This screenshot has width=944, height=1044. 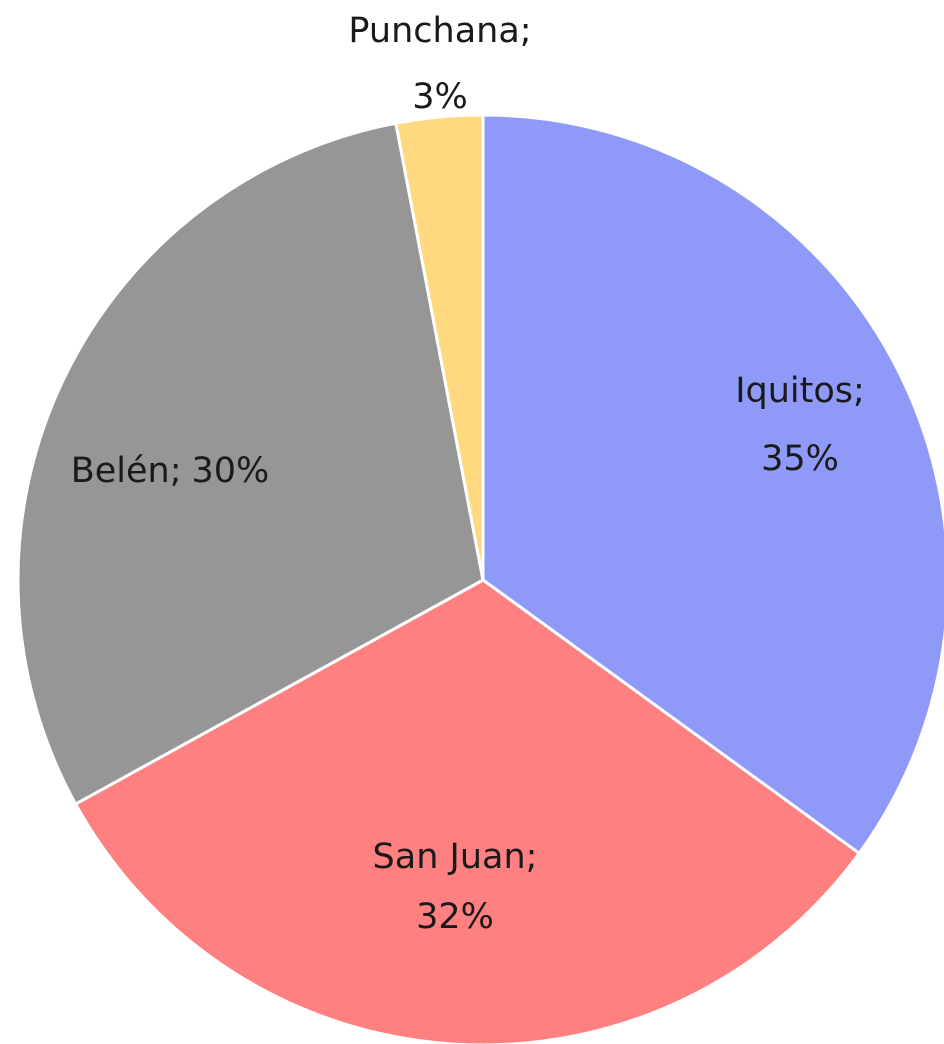 I want to click on data-label: Iquitos; 35%, so click(x=800, y=425).